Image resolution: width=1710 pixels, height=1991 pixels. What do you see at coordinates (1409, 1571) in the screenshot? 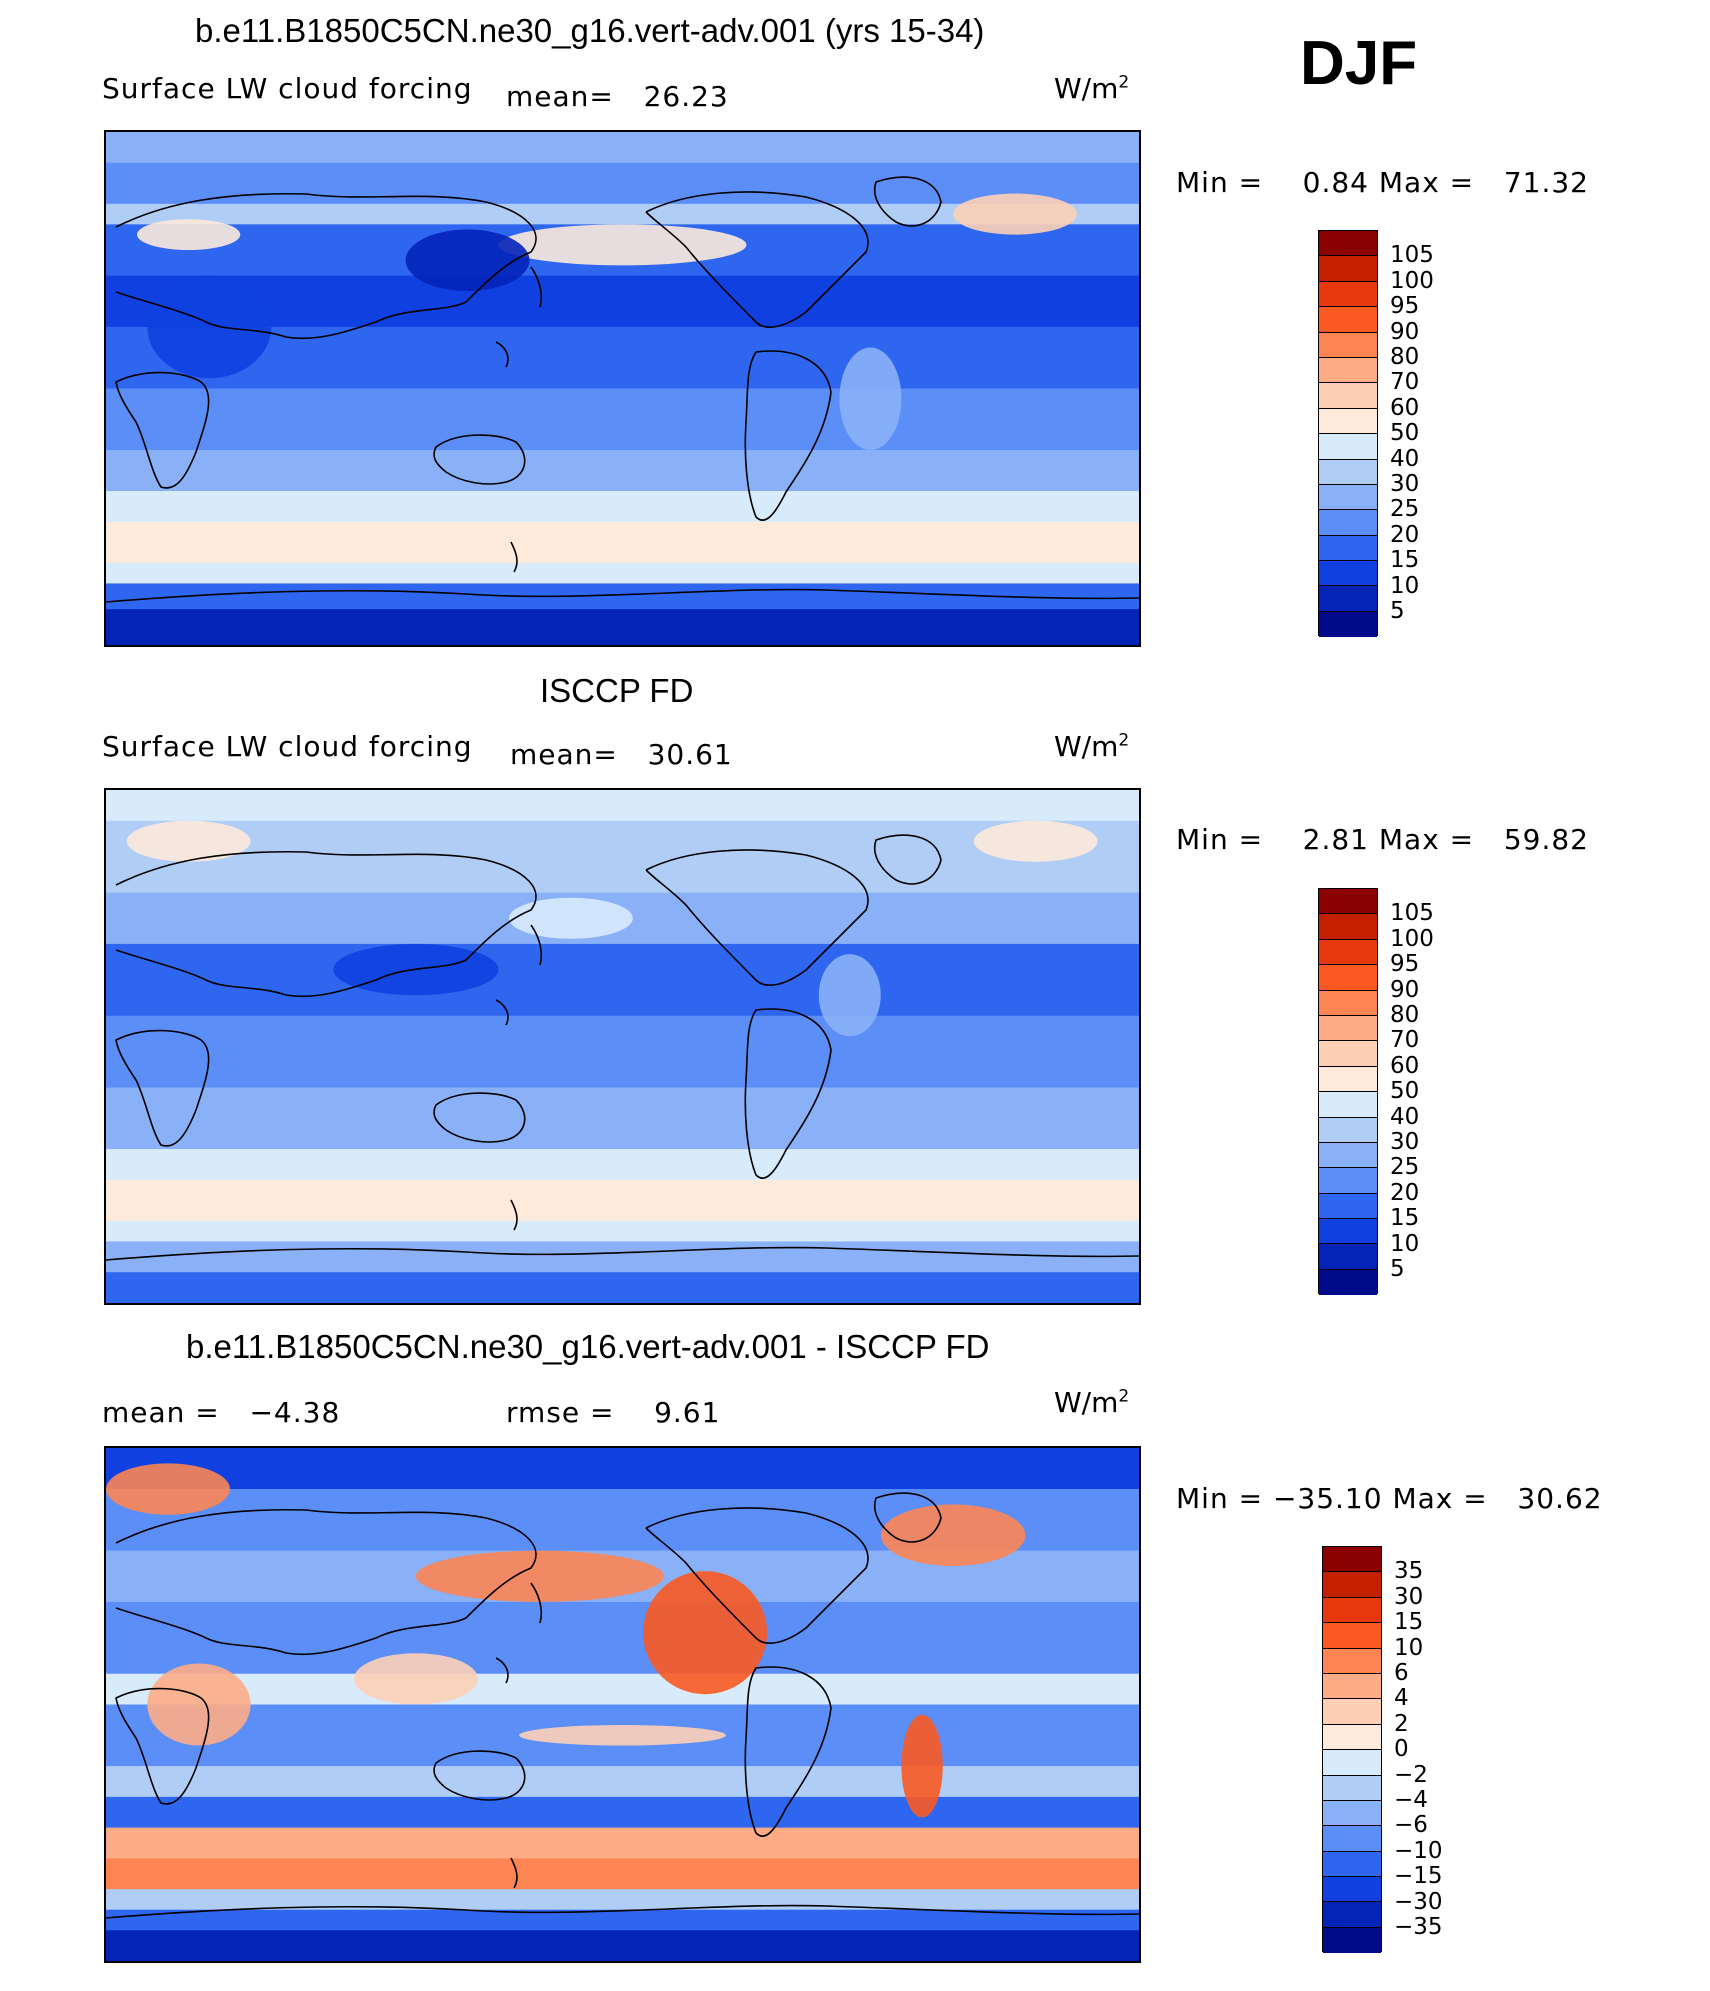
I see `colorbar-label: 35` at bounding box center [1409, 1571].